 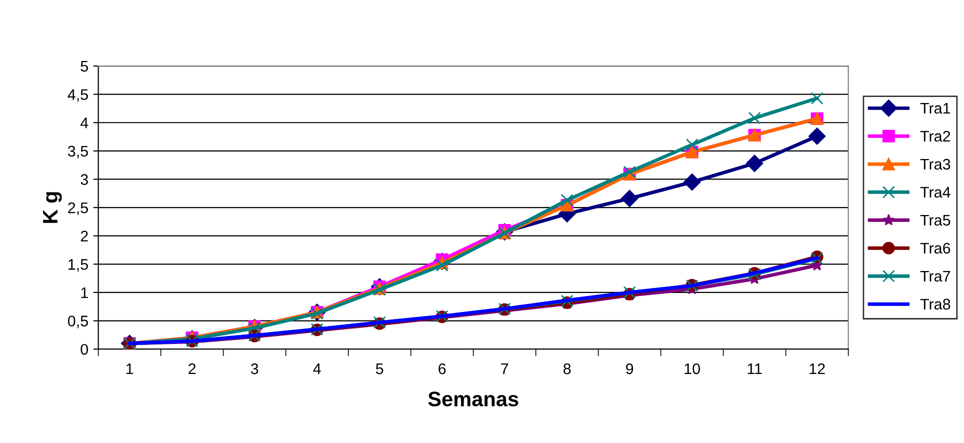 I want to click on legend-label: Tra4, so click(x=935, y=192).